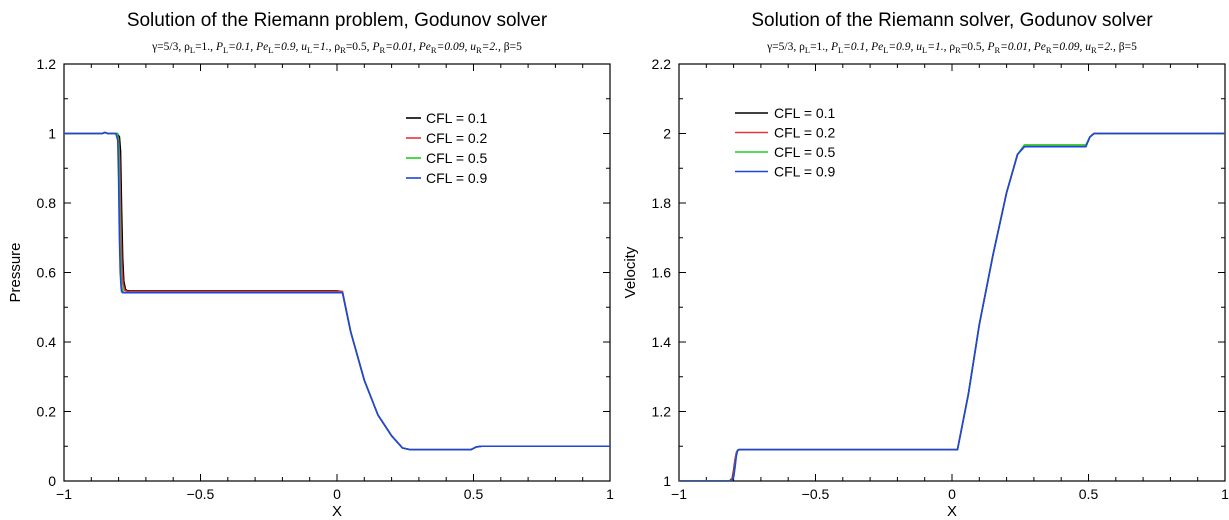  Describe the element at coordinates (201, 494) in the screenshot. I see `pressure-x-tick-label: −0.5` at that location.